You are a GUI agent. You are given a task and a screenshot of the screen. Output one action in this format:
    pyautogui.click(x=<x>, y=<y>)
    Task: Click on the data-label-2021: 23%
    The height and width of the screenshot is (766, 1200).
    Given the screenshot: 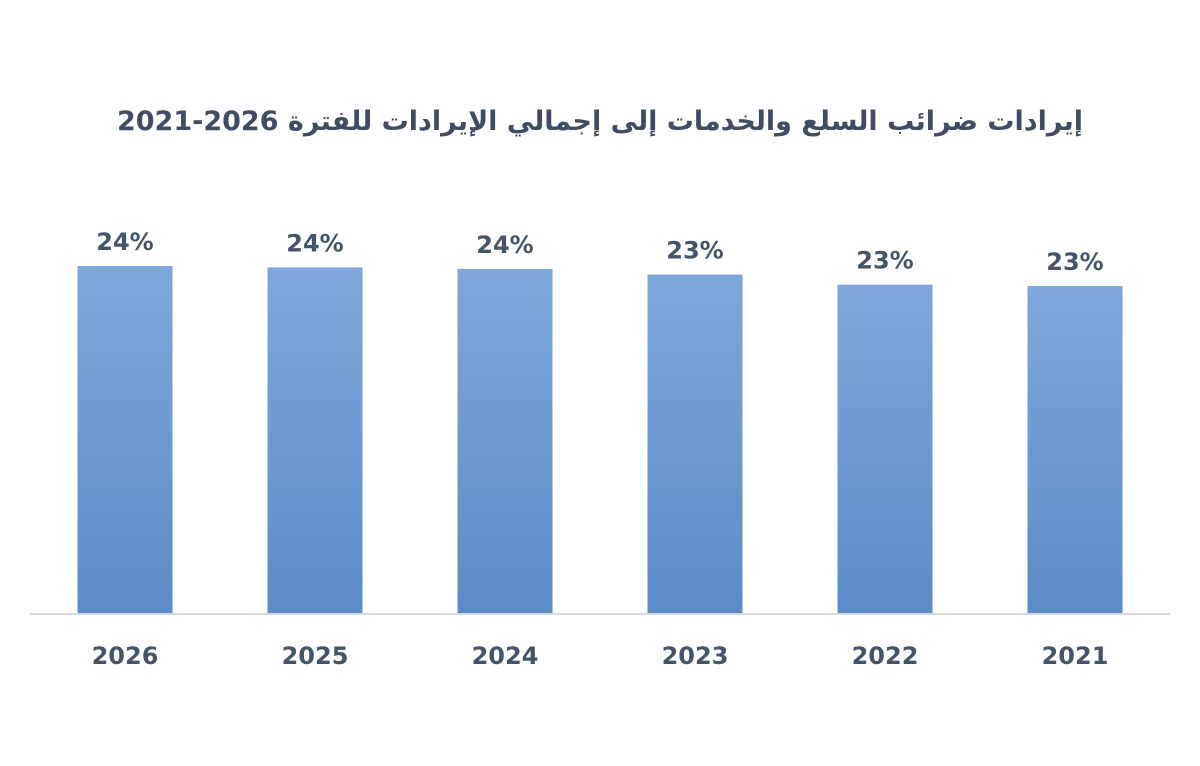 What is the action you would take?
    pyautogui.click(x=1074, y=262)
    